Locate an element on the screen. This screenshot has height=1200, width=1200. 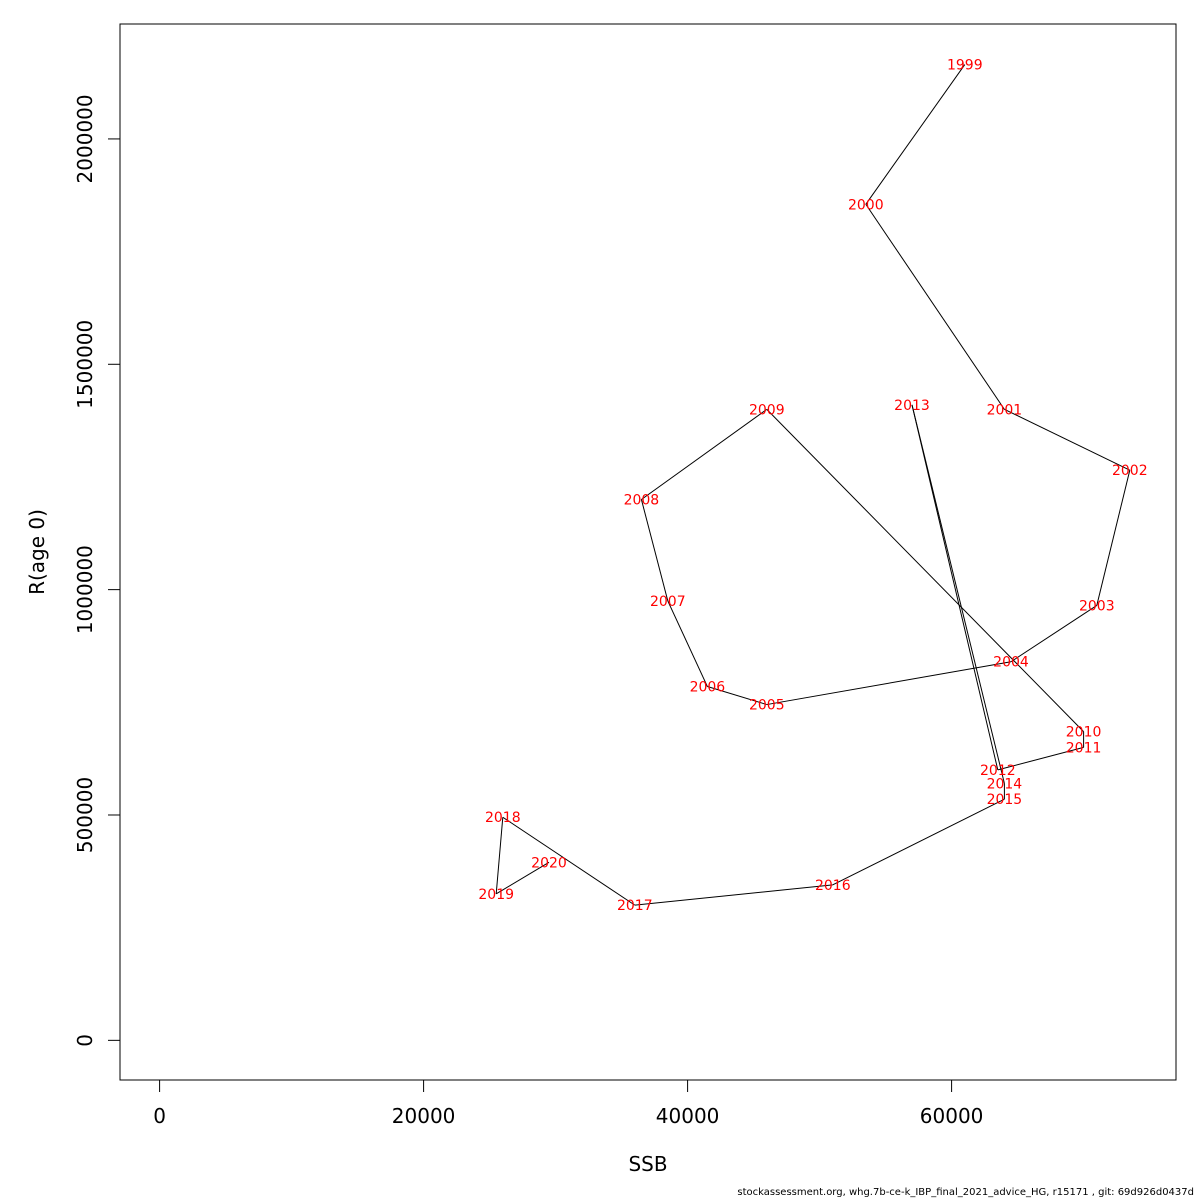
line-segment-2018-2019 is located at coordinates (499, 855).